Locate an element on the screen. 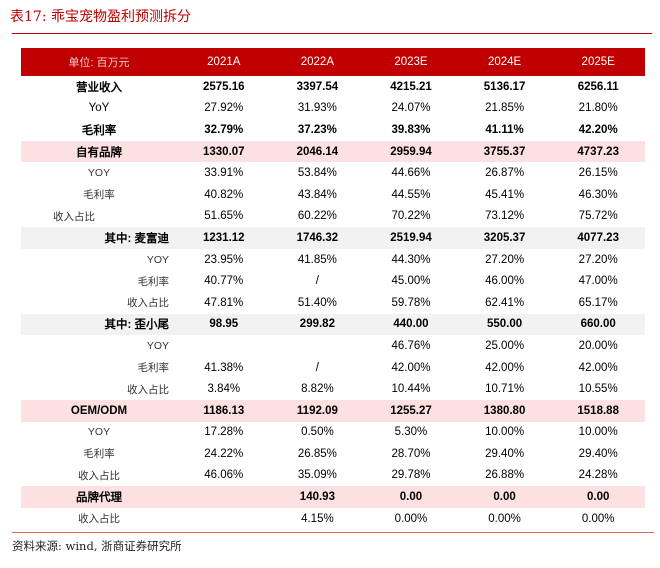  cell-value: 140.93 is located at coordinates (317, 497).